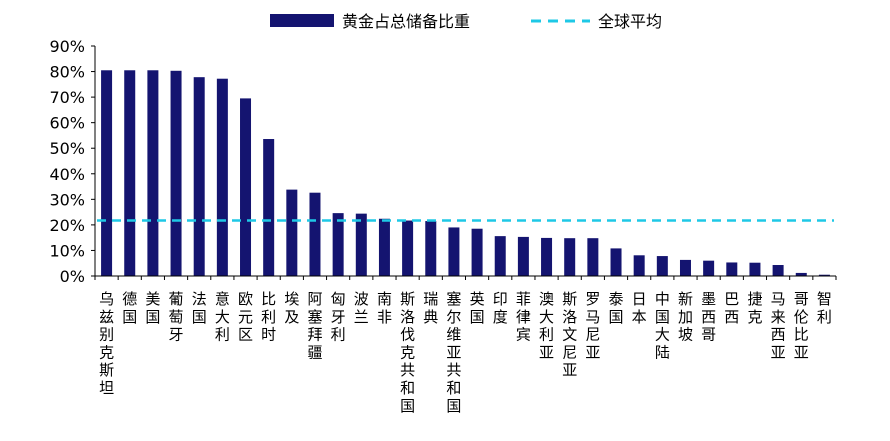 This screenshot has height=441, width=890. Describe the element at coordinates (708, 317) in the screenshot. I see `category-label: 墨西哥` at that location.